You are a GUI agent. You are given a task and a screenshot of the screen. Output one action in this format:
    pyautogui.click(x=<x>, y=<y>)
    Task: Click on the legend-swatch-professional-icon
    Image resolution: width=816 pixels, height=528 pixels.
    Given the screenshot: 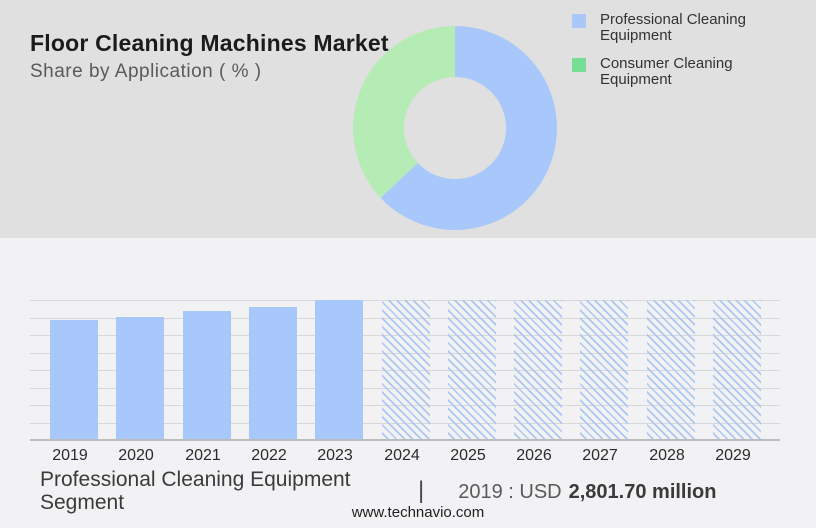 What is the action you would take?
    pyautogui.click(x=579, y=21)
    